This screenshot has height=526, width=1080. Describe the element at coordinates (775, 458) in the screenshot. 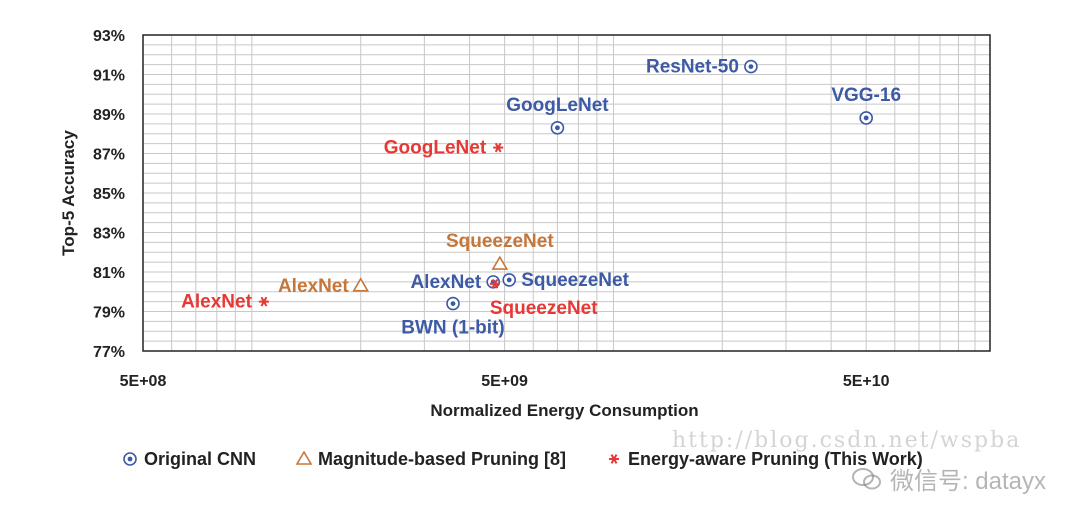

I see `legend-label: Energy-aware Pruning (This Work)` at that location.